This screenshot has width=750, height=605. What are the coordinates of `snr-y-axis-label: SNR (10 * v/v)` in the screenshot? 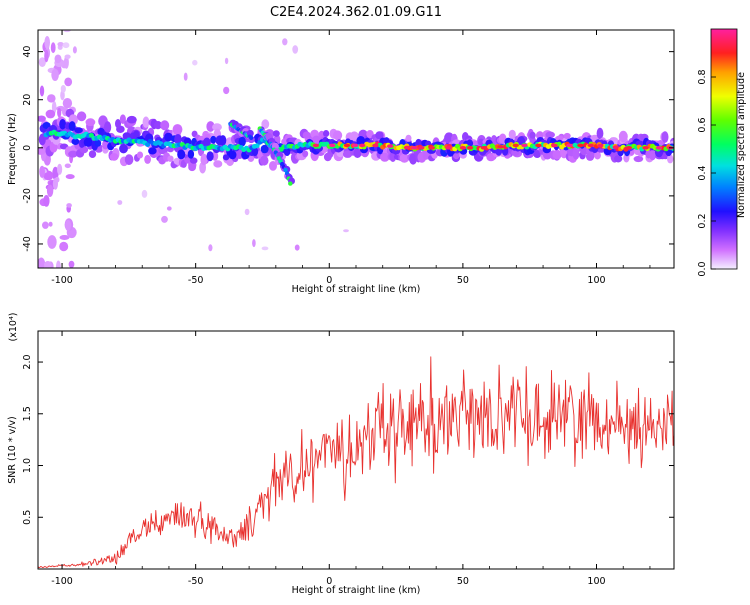 It's located at (12, 450).